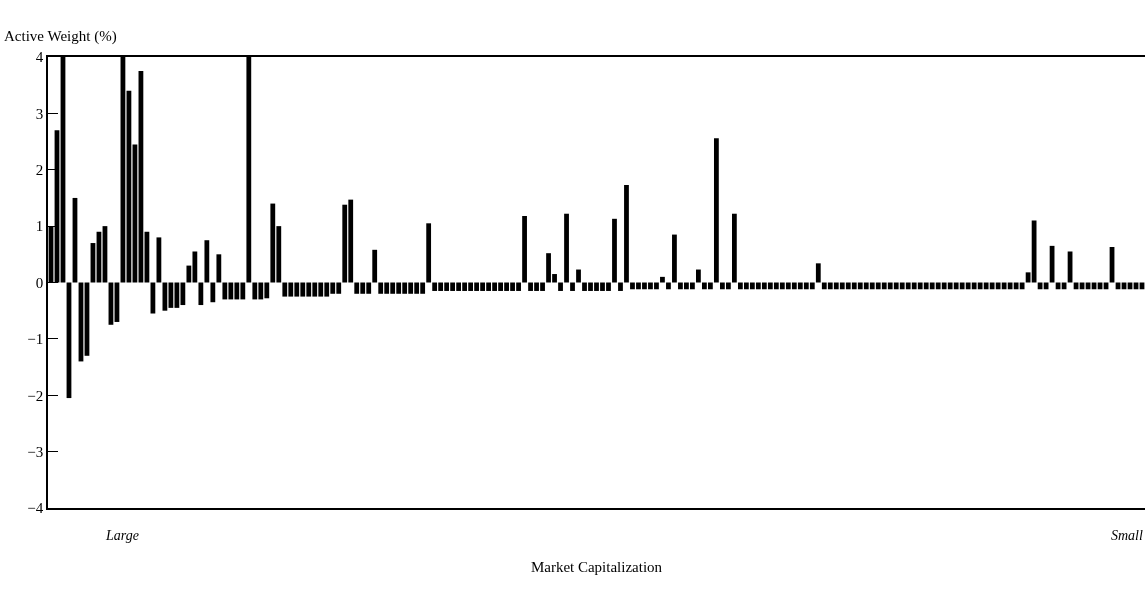 The height and width of the screenshot is (596, 1147). Describe the element at coordinates (39, 282) in the screenshot. I see `y-tick-label: 0` at that location.